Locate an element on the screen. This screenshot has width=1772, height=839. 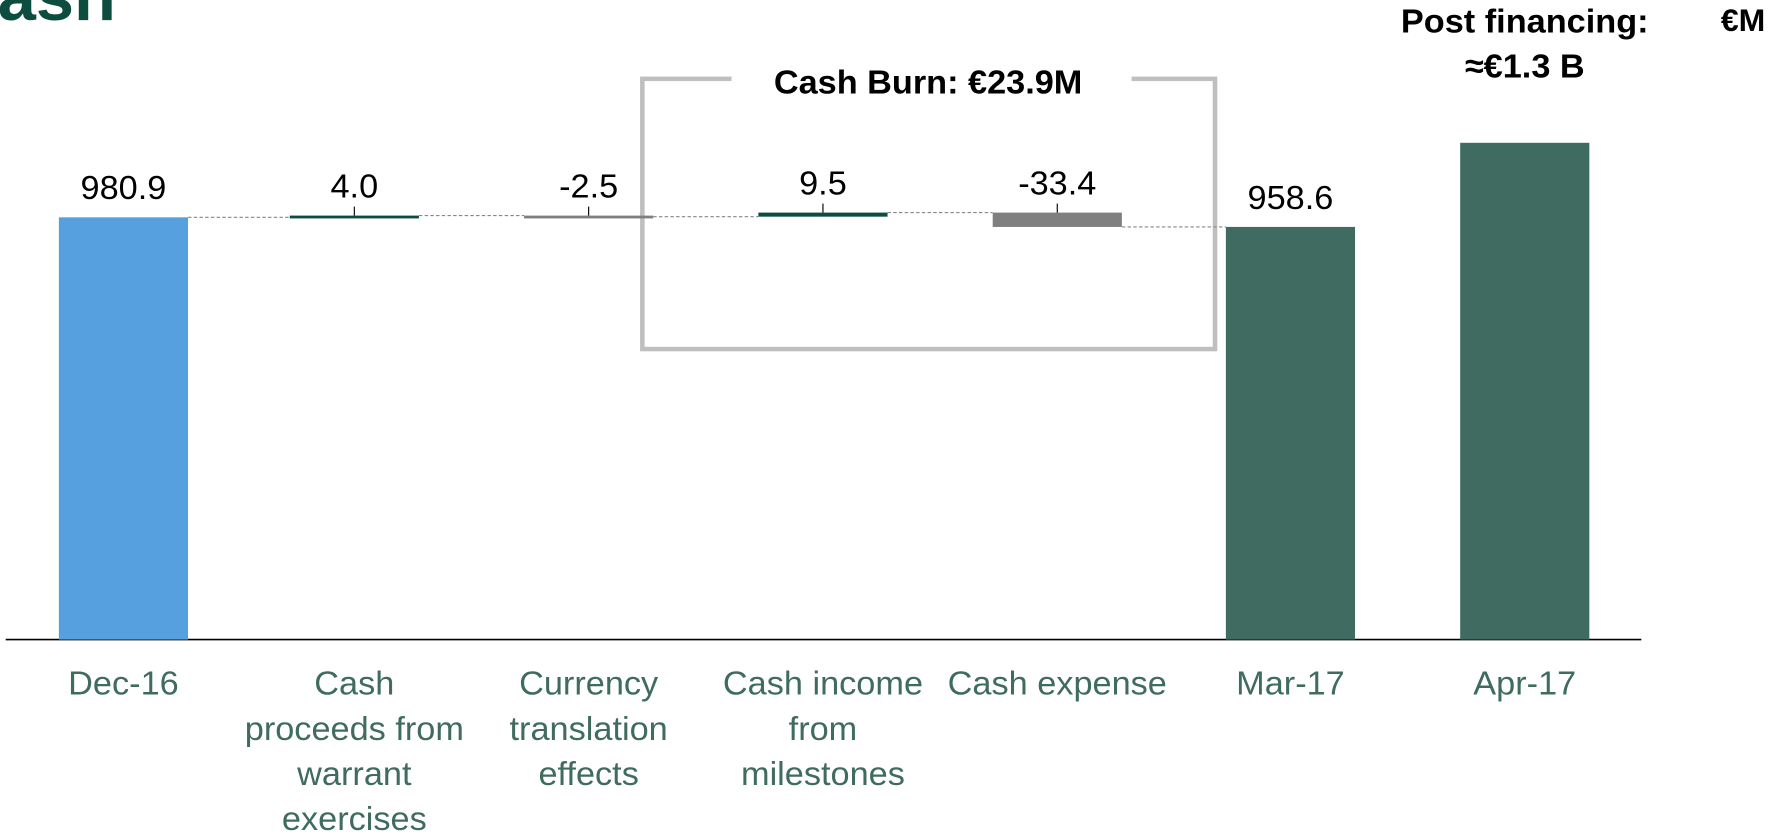
cash-burn-box is located at coordinates (929, 214).